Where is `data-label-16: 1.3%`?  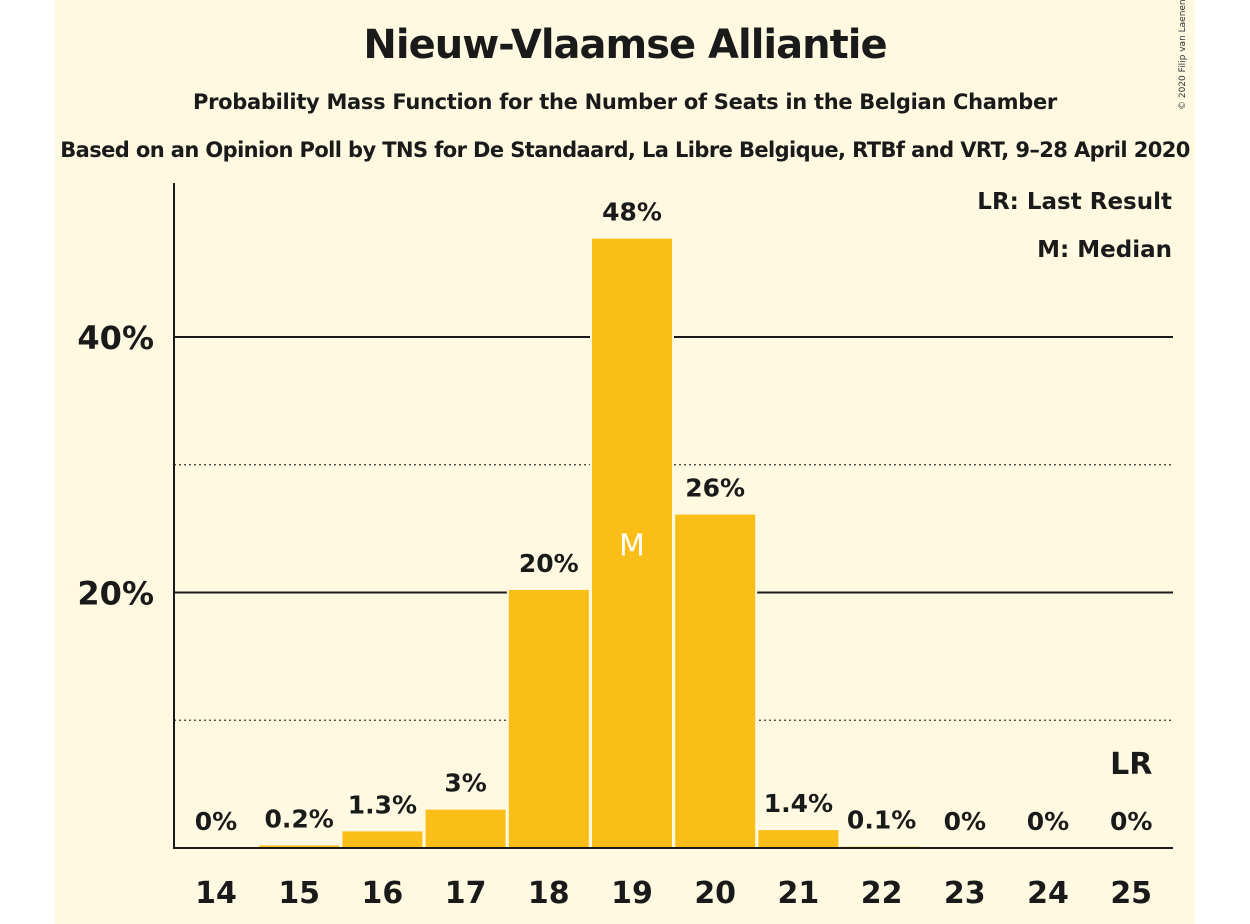
data-label-16: 1.3% is located at coordinates (382, 804).